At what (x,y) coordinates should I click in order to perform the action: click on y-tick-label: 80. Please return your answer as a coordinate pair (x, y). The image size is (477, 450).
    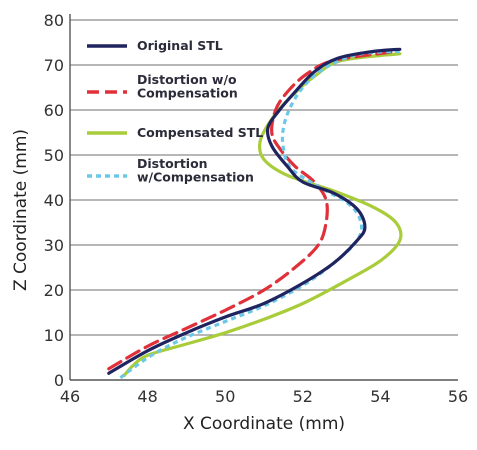
    Looking at the image, I should click on (54, 20).